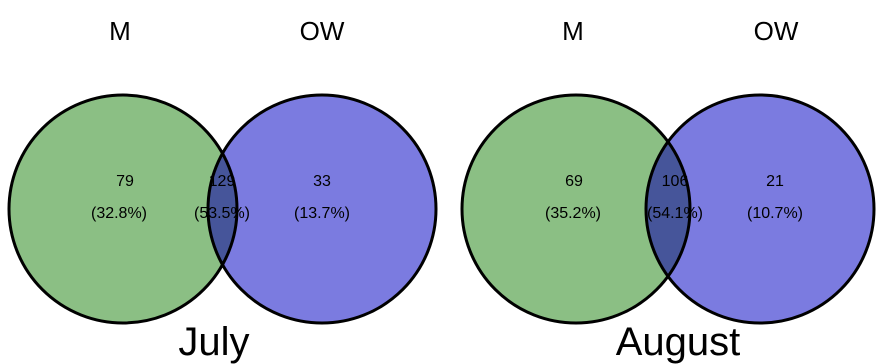 This screenshot has width=877, height=364. What do you see at coordinates (125, 181) in the screenshot?
I see `only-m-count: 79` at bounding box center [125, 181].